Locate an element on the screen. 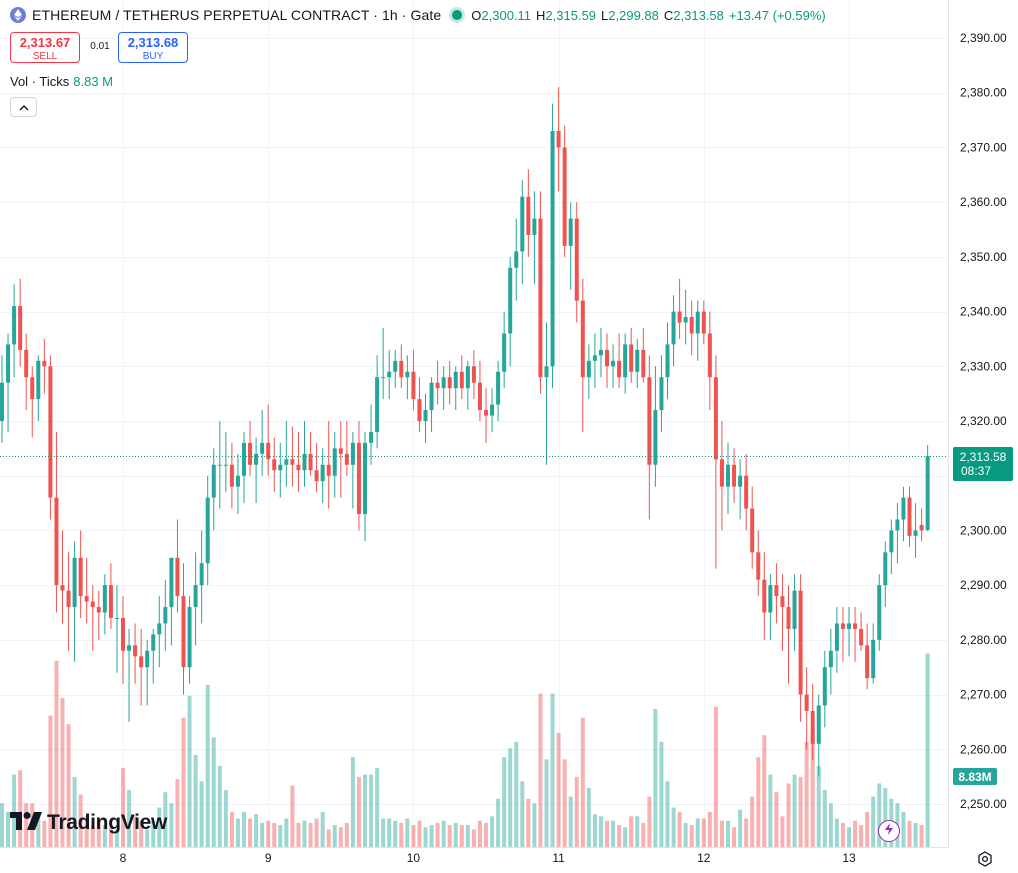  buy-button: 2,313.68 BUY is located at coordinates (153, 47).